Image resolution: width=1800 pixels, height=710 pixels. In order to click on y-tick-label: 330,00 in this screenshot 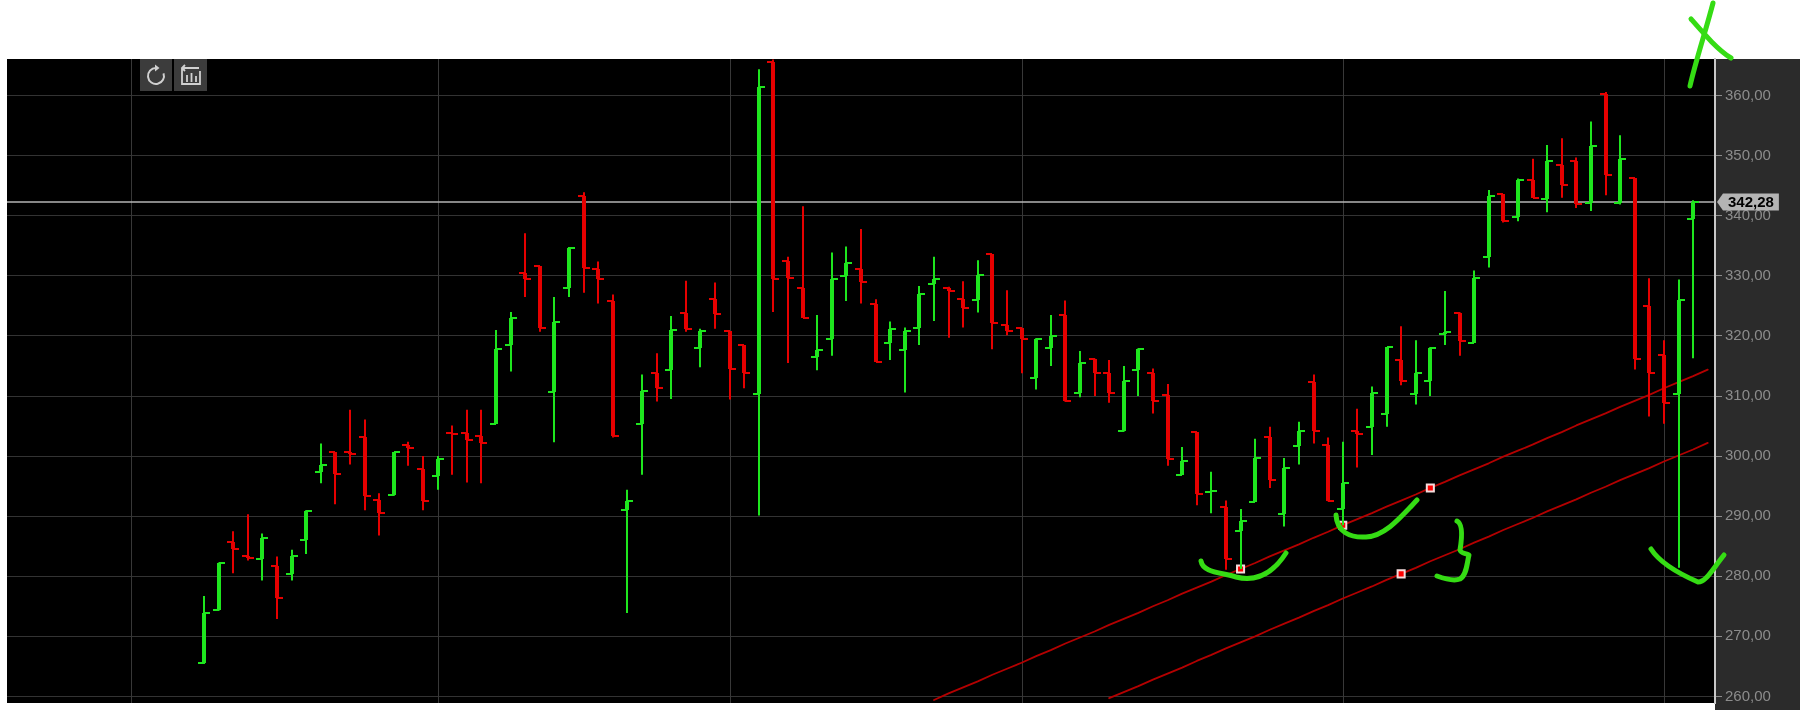, I will do `click(1748, 275)`.